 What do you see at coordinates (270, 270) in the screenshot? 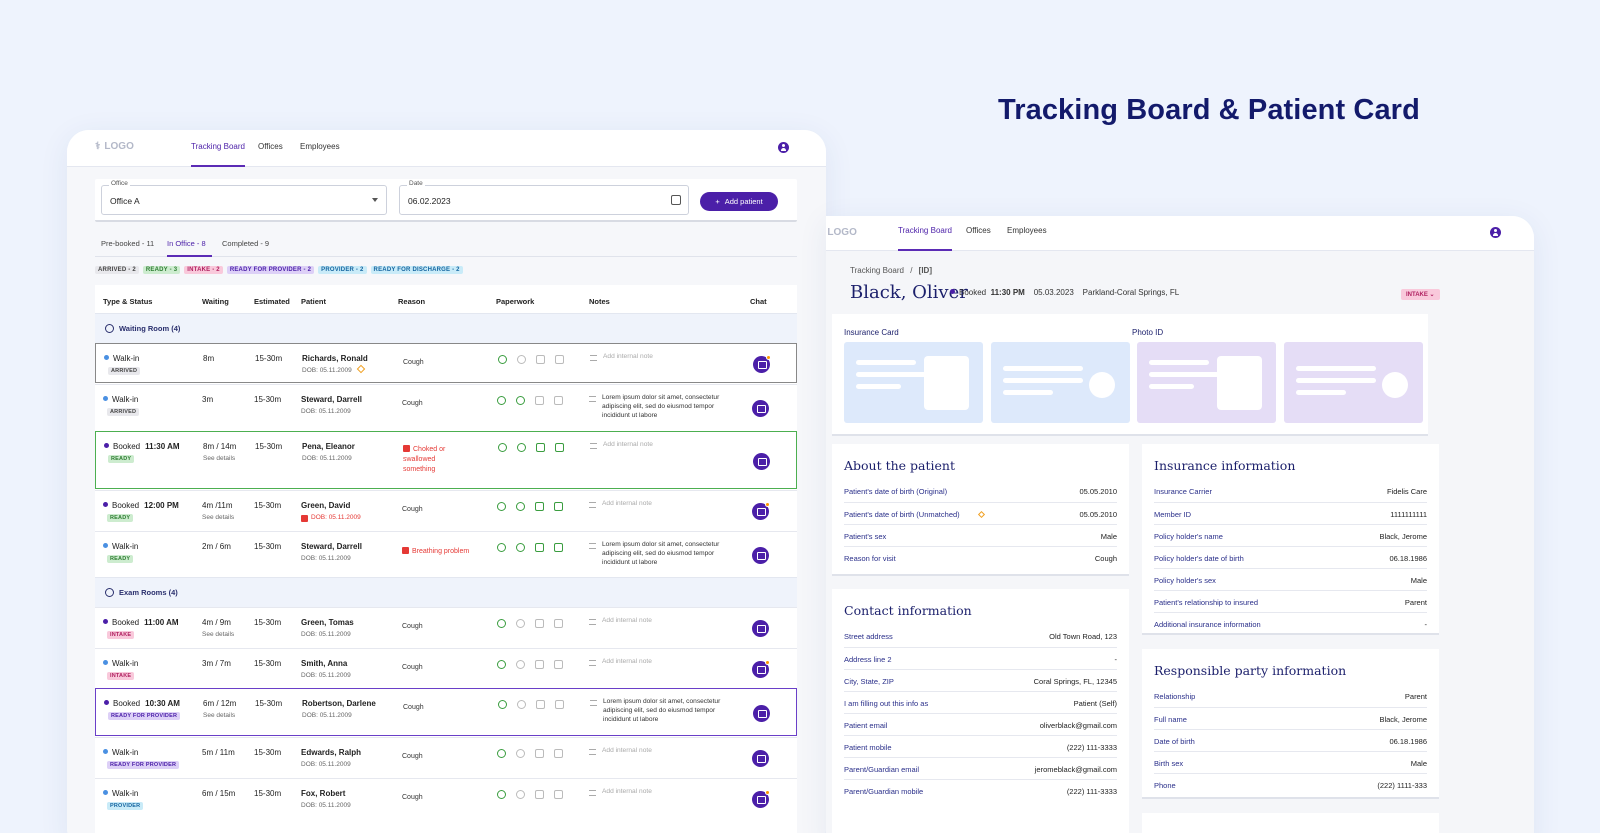
I see `status-chip: READY FOR PROVIDER - 2` at bounding box center [270, 270].